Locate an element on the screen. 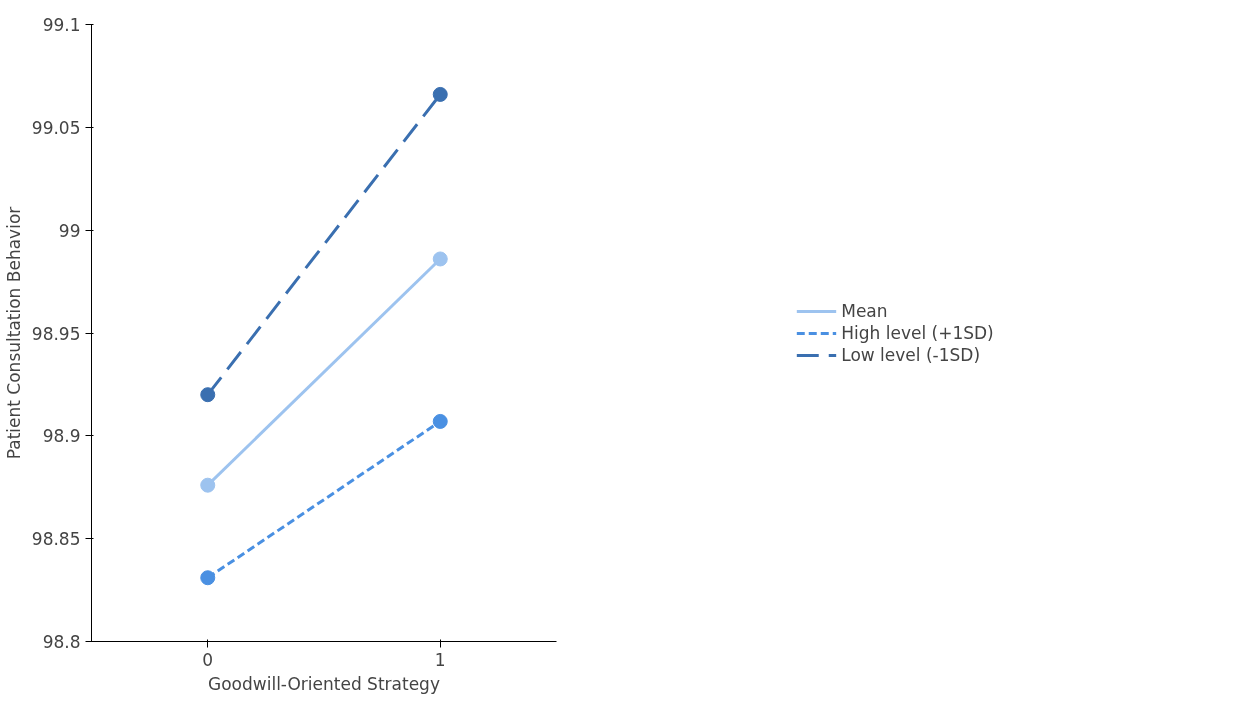 This screenshot has width=1234, height=711. x-axis-title: Goodwill-Oriented Strategy is located at coordinates (324, 683).